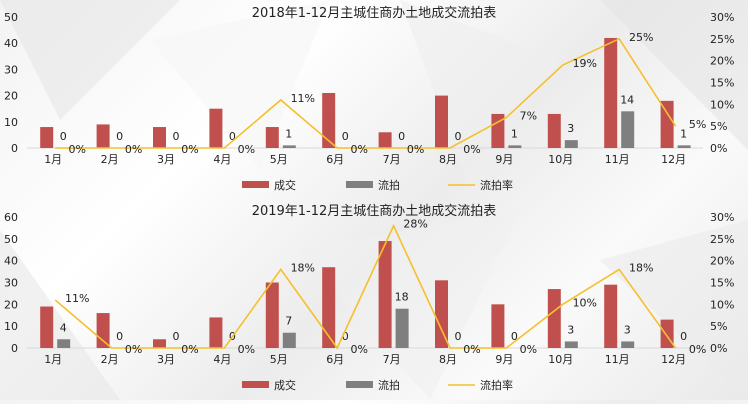 This screenshot has width=748, height=404. Describe the element at coordinates (722, 239) in the screenshot. I see `right-axis-tick: 25%` at that location.